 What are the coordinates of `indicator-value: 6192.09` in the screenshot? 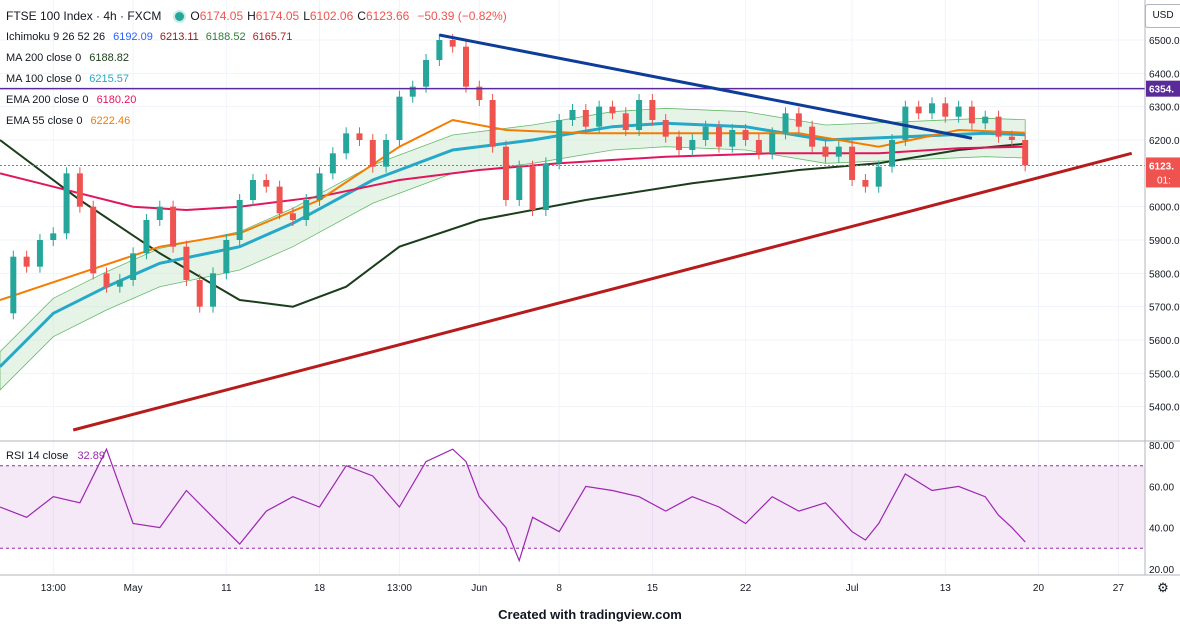 It's located at (133, 37).